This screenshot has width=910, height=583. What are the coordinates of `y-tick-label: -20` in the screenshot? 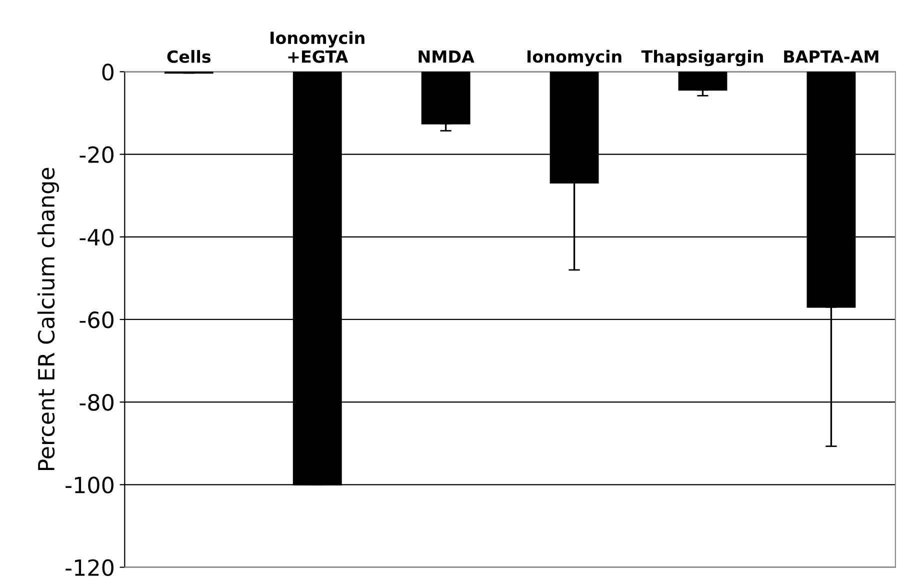 It's located at (97, 155).